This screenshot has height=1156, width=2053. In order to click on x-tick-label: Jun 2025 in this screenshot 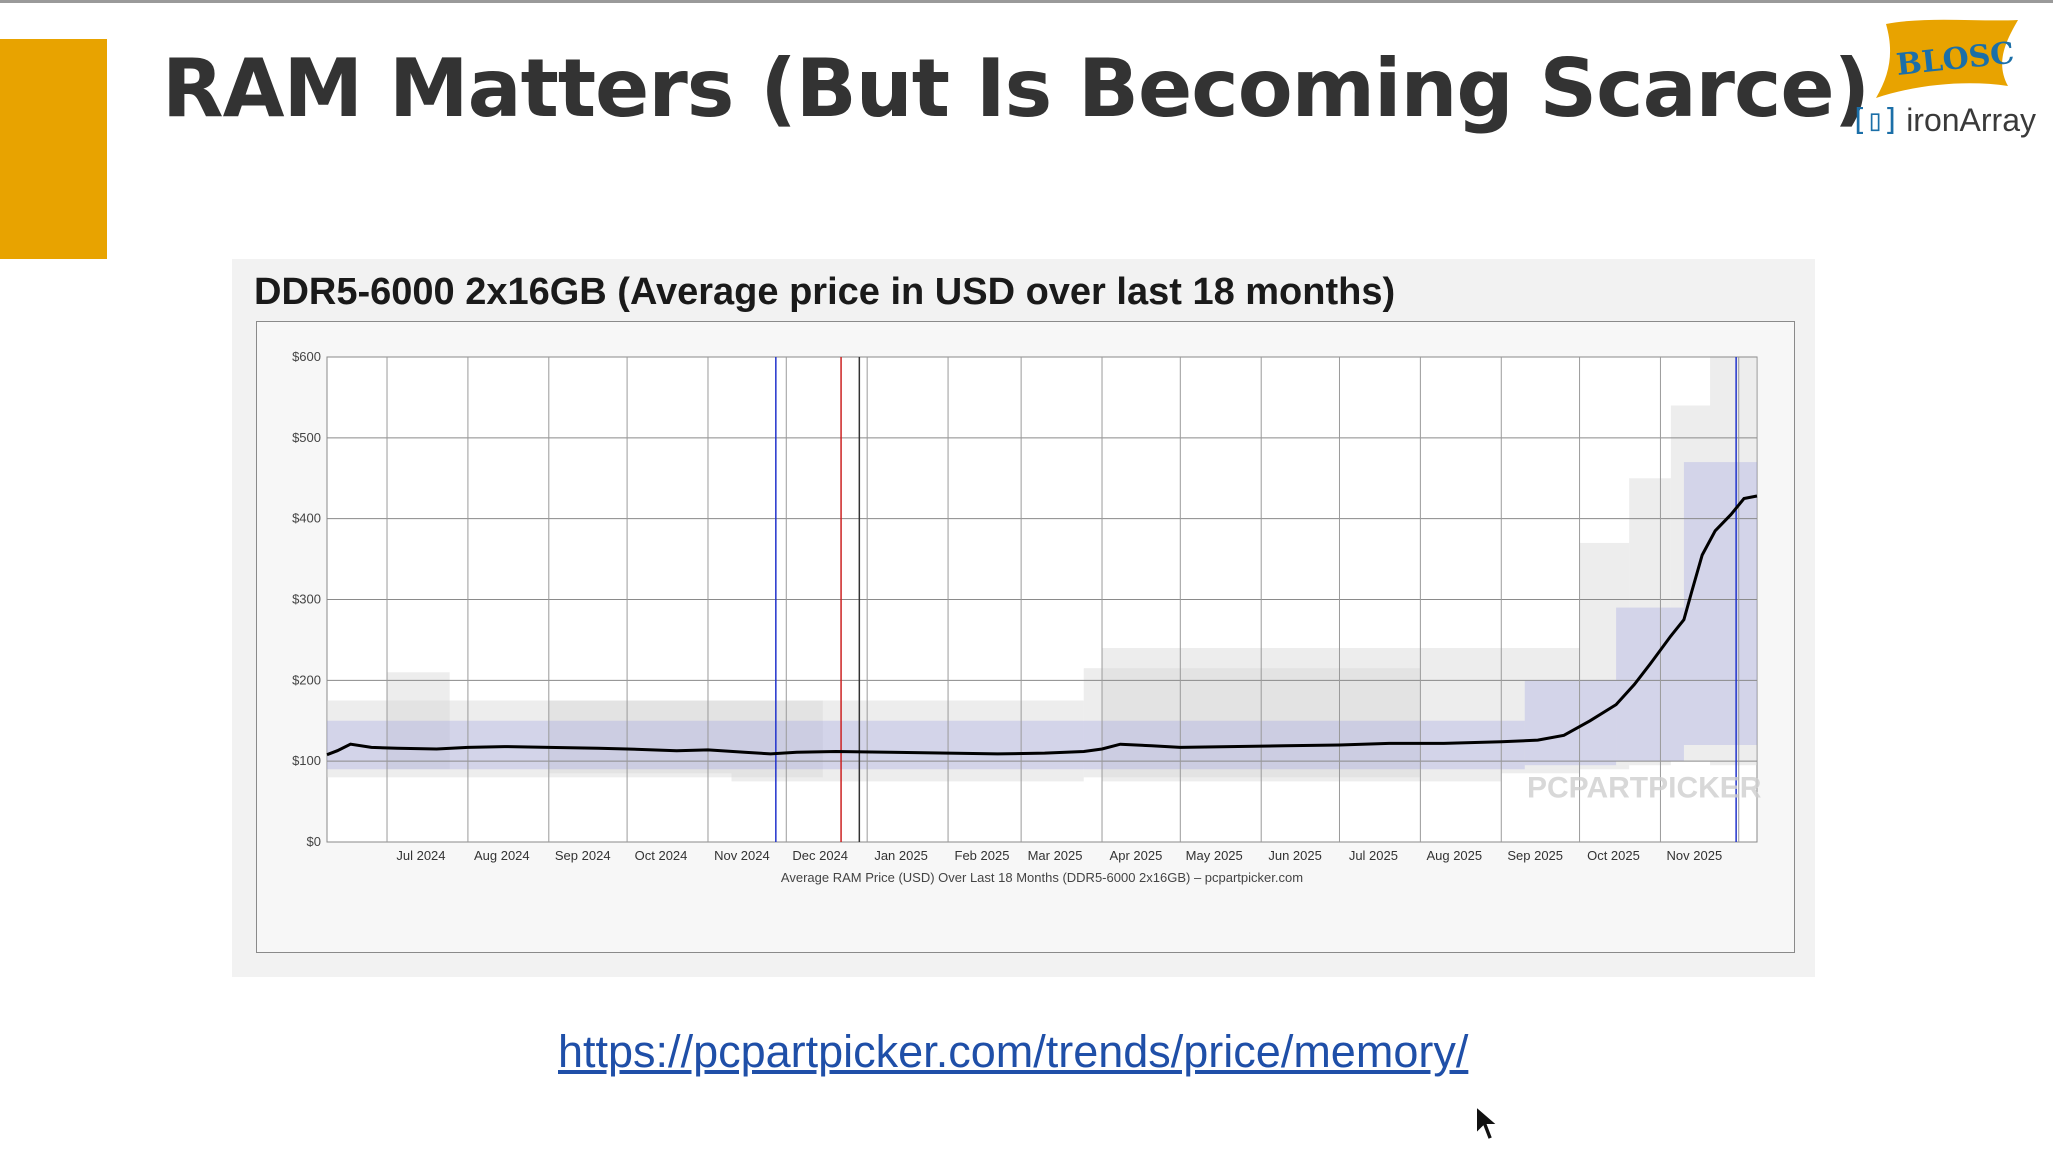, I will do `click(1295, 855)`.